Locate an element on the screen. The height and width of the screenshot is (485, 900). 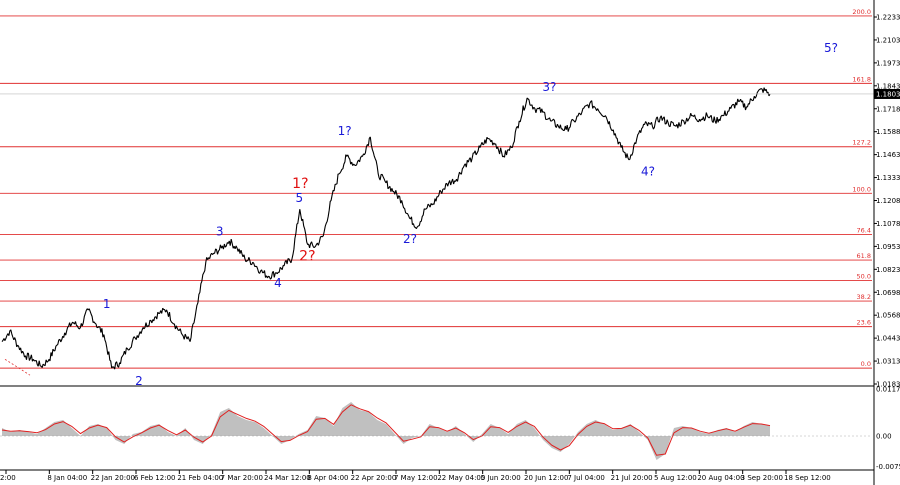
time-tick-label: 22 Jan 20:00 is located at coordinates (113, 478).